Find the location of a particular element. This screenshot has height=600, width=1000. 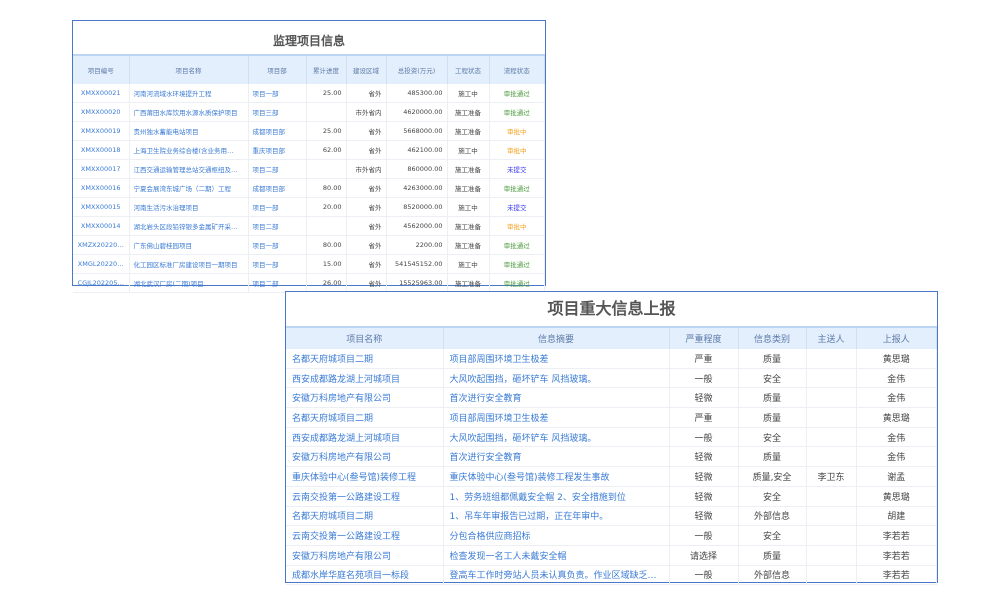

table-cell: XMXX00014 is located at coordinates (101, 226).